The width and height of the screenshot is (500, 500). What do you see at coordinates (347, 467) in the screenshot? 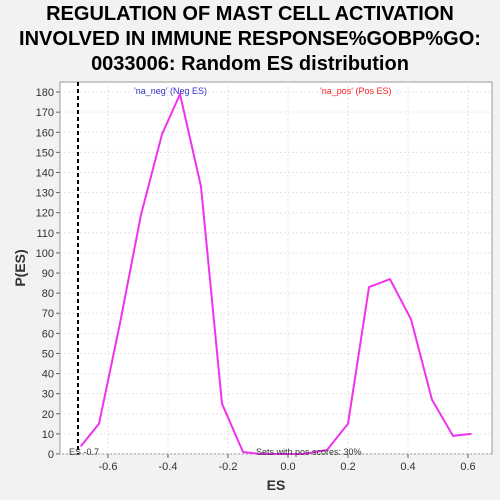
I see `x-tick-label: 0.2` at bounding box center [347, 467].